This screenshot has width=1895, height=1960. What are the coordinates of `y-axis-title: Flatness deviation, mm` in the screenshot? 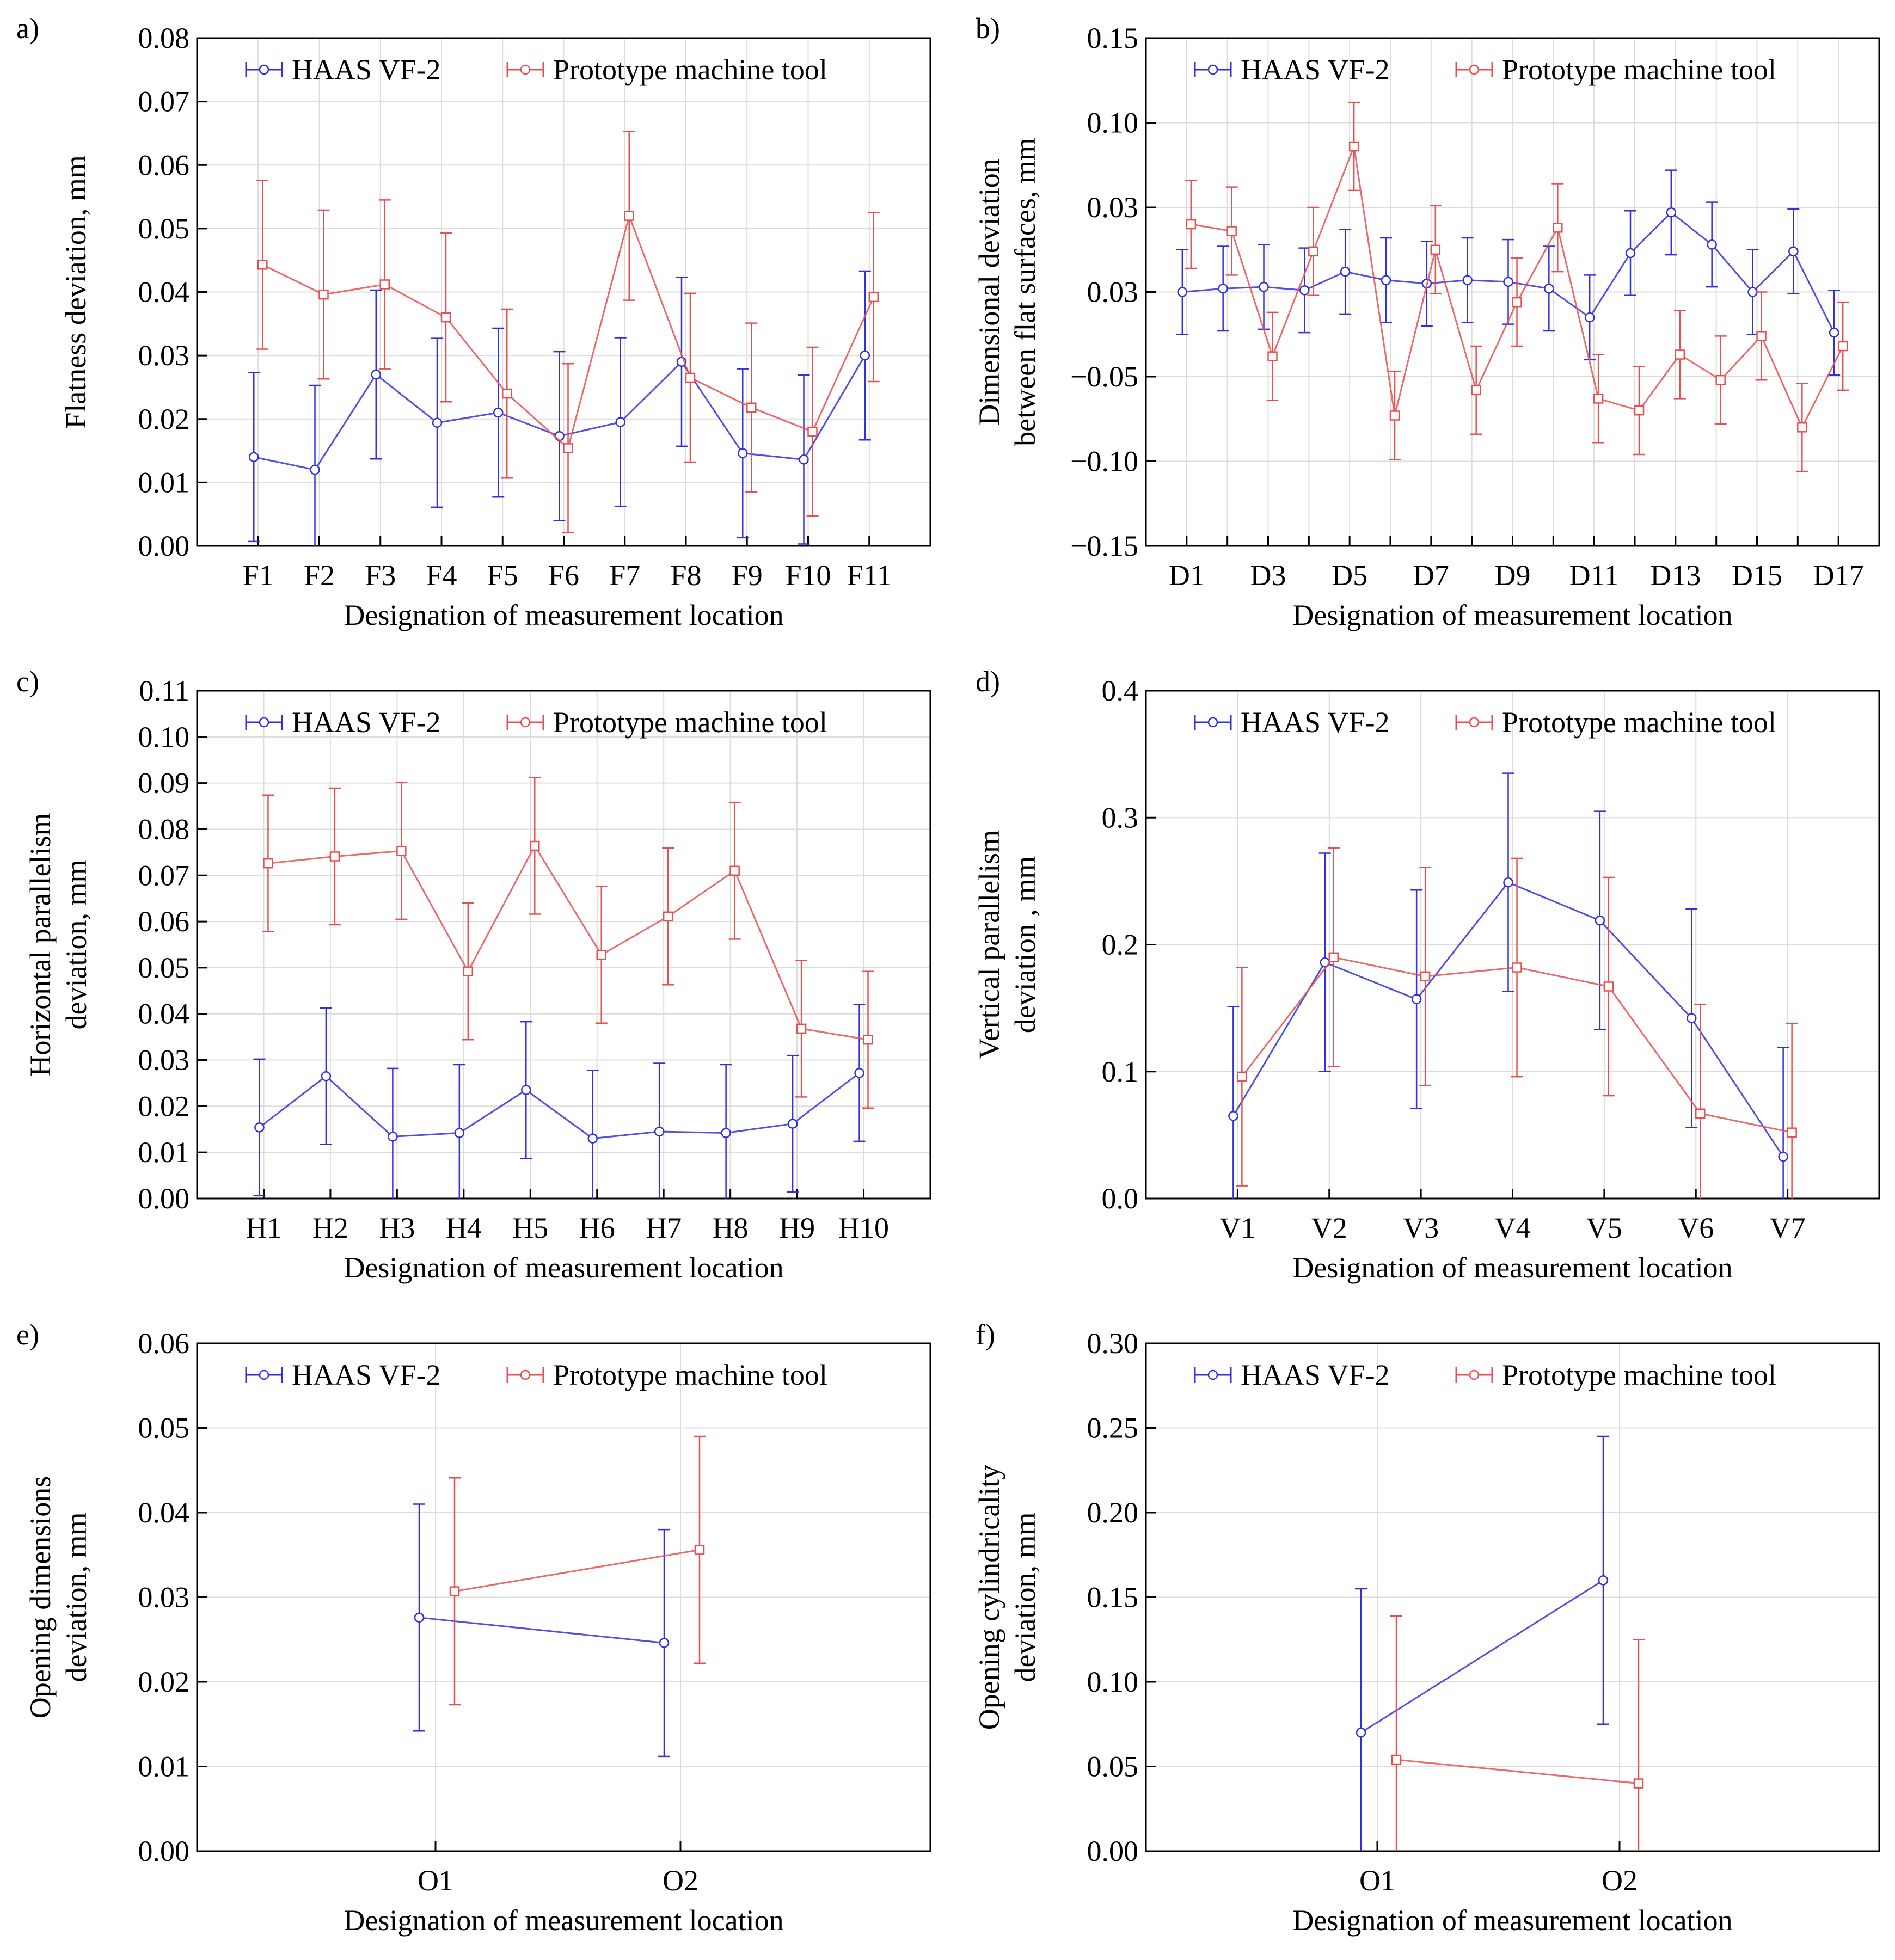 It's located at (75, 291).